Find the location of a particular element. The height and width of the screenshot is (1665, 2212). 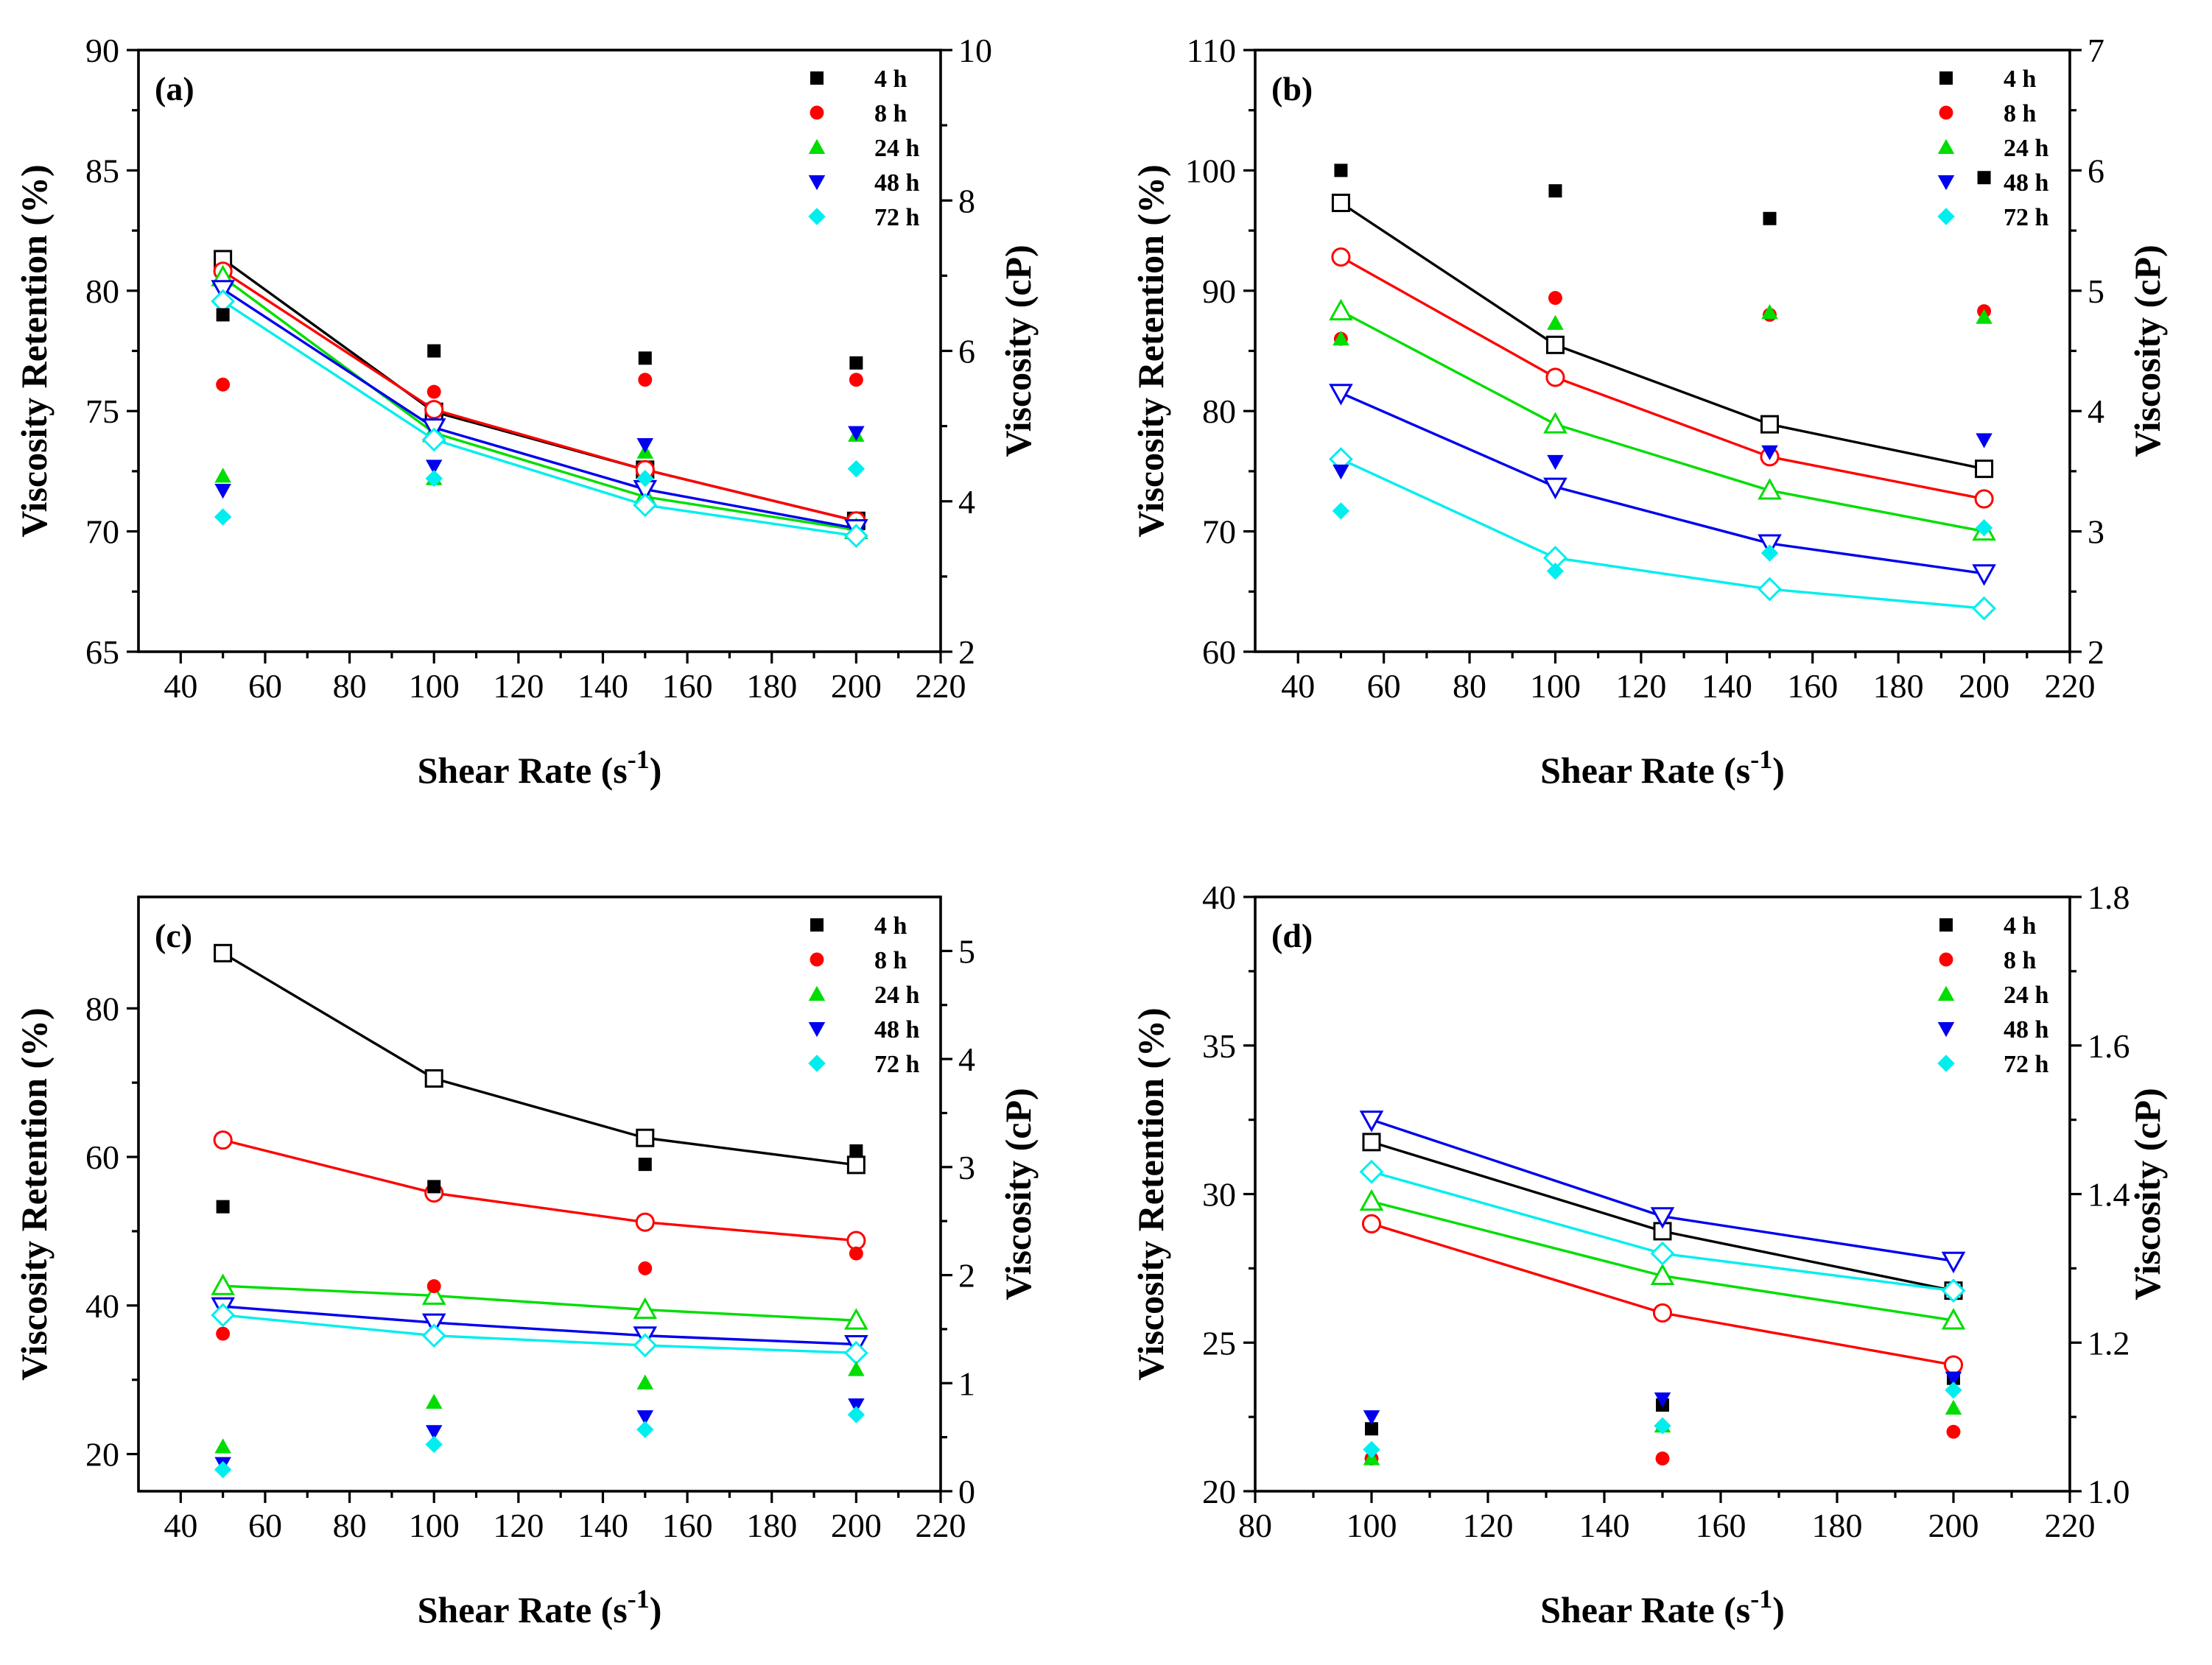

y2-tick-label: 0 is located at coordinates (967, 1491).